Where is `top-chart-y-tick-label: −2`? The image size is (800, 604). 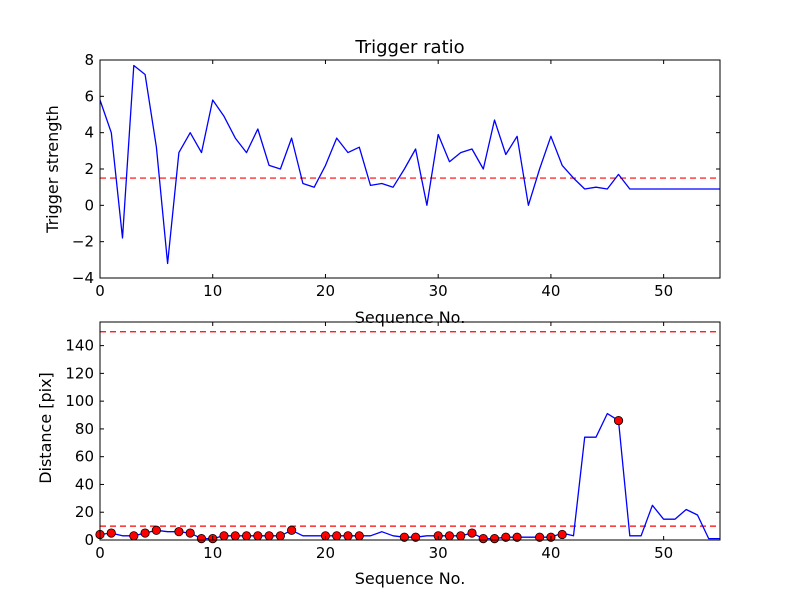
top-chart-y-tick-label: −2 is located at coordinates (83, 242).